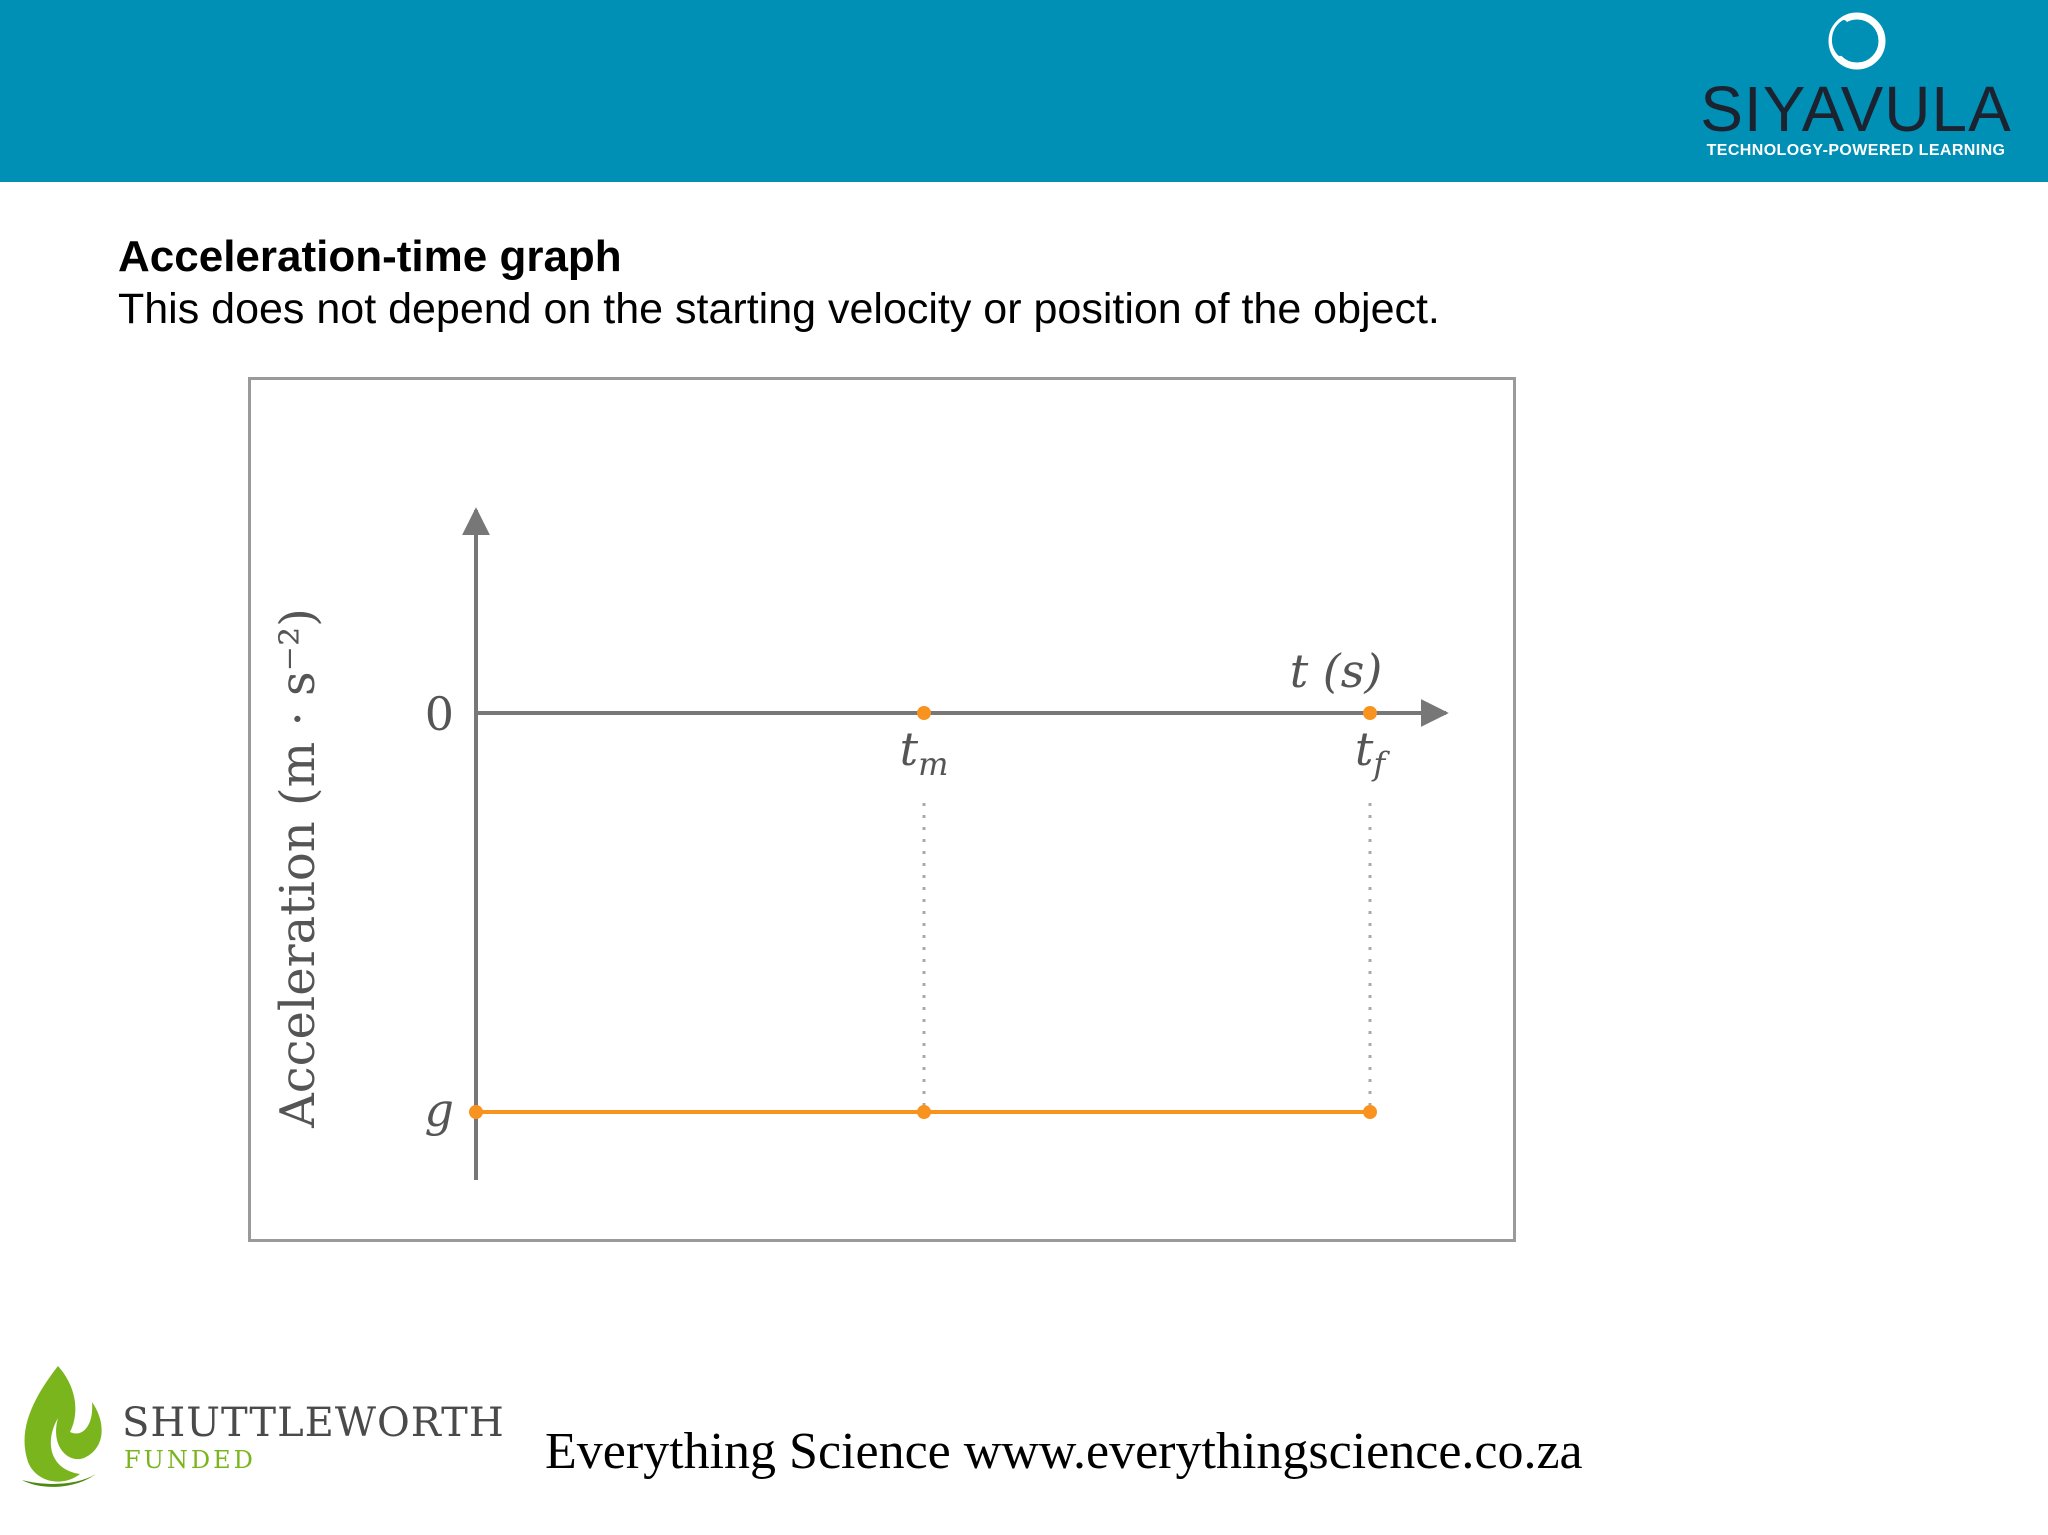 The width and height of the screenshot is (2048, 1535). Describe the element at coordinates (1373, 752) in the screenshot. I see `x-tick-t-f: tf` at that location.